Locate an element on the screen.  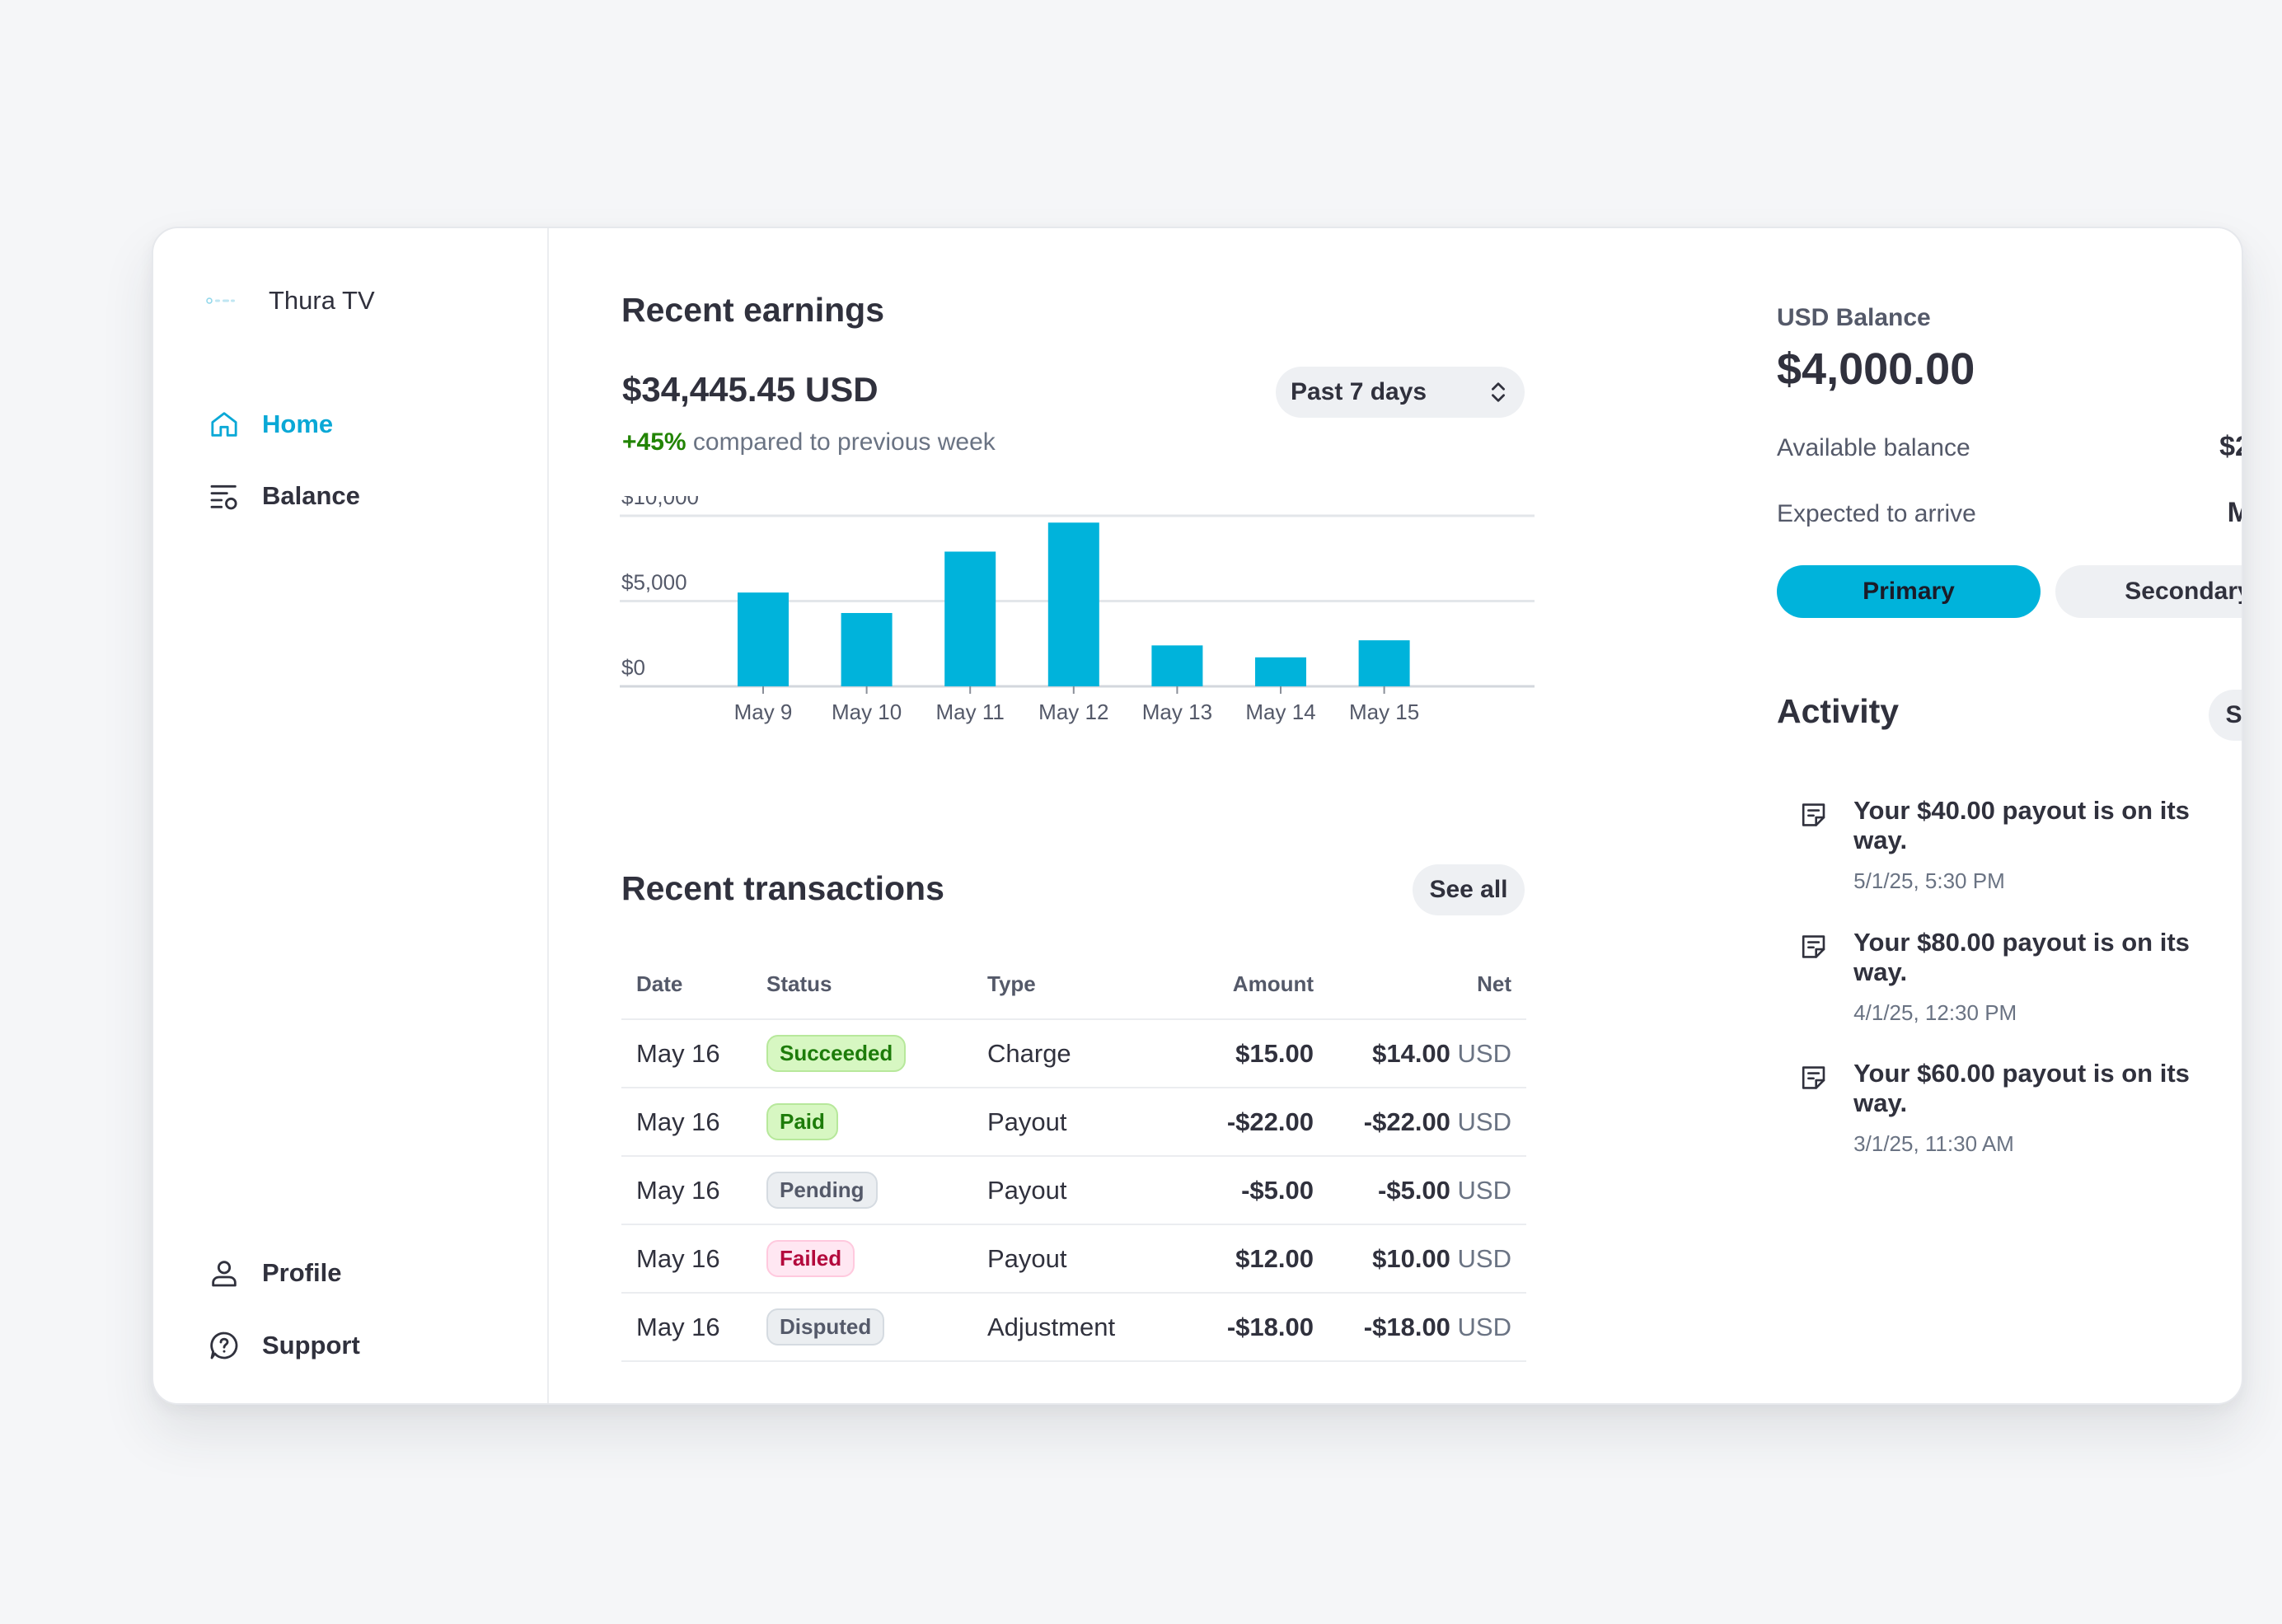
balance-icon is located at coordinates (223, 497).